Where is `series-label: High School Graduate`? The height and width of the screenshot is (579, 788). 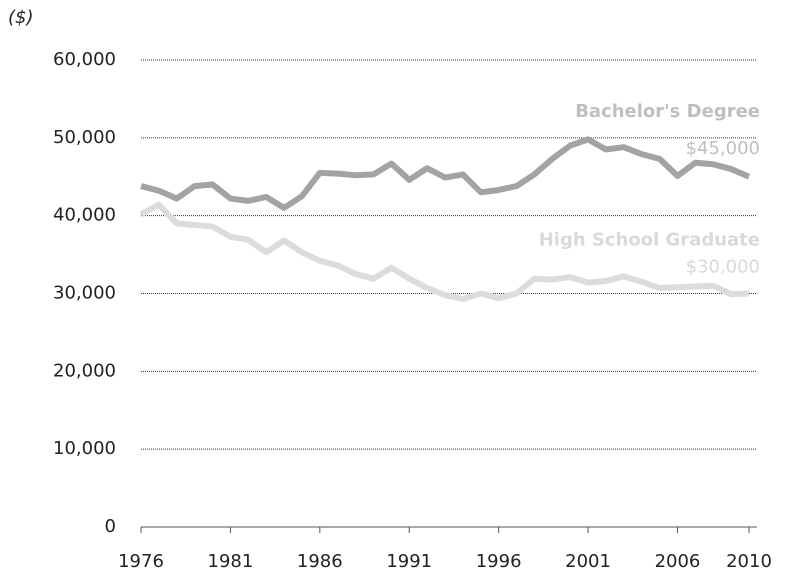
series-label: High School Graduate is located at coordinates (649, 240).